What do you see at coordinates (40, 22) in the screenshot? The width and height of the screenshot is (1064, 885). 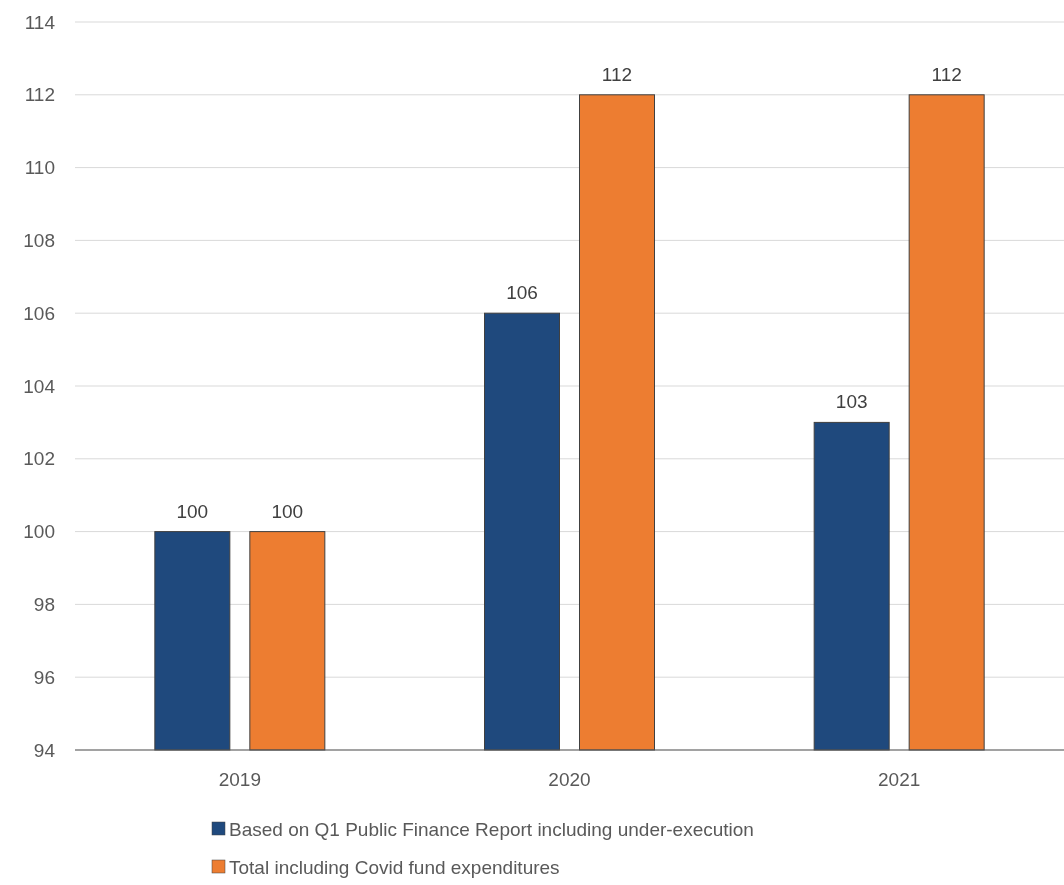 I see `y-tick-label: 114` at bounding box center [40, 22].